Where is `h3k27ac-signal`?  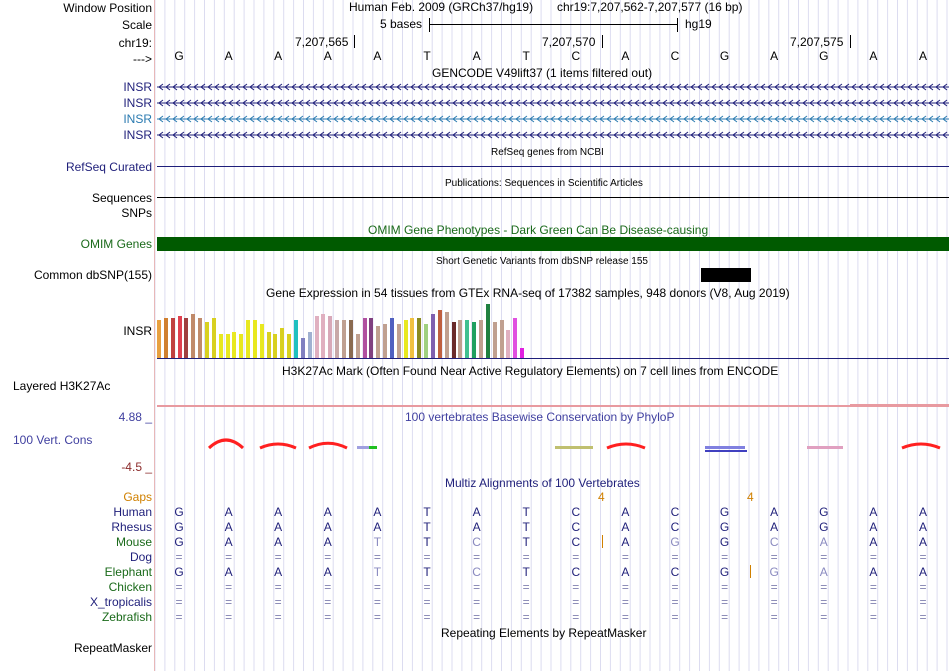
h3k27ac-signal is located at coordinates (553, 406).